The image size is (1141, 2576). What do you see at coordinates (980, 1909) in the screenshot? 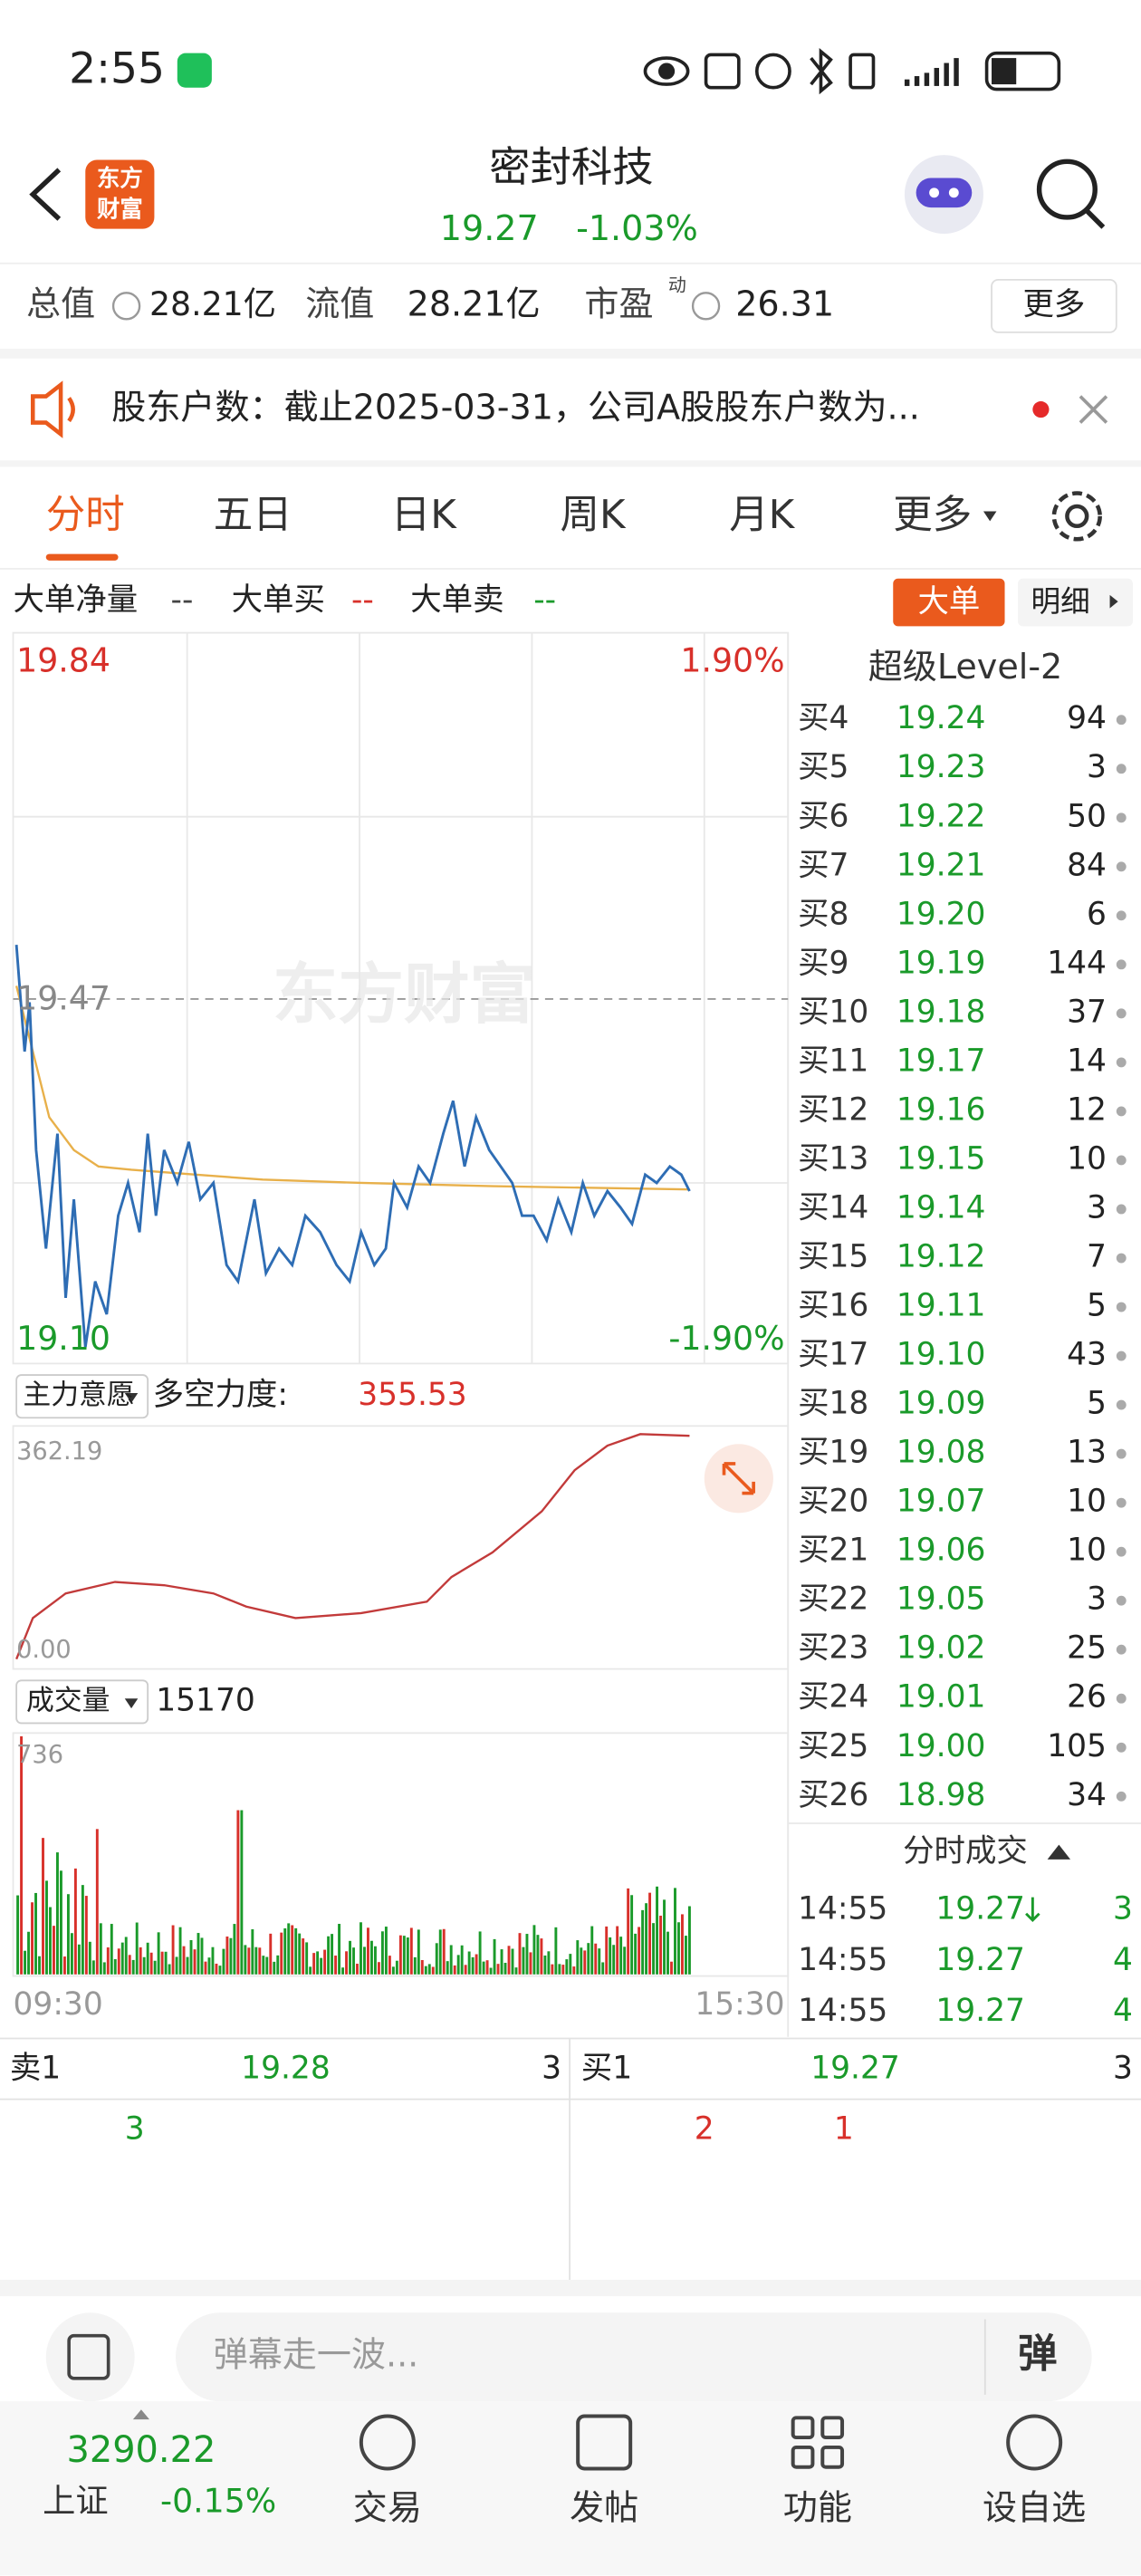
I see `trade-price: 19.27` at bounding box center [980, 1909].